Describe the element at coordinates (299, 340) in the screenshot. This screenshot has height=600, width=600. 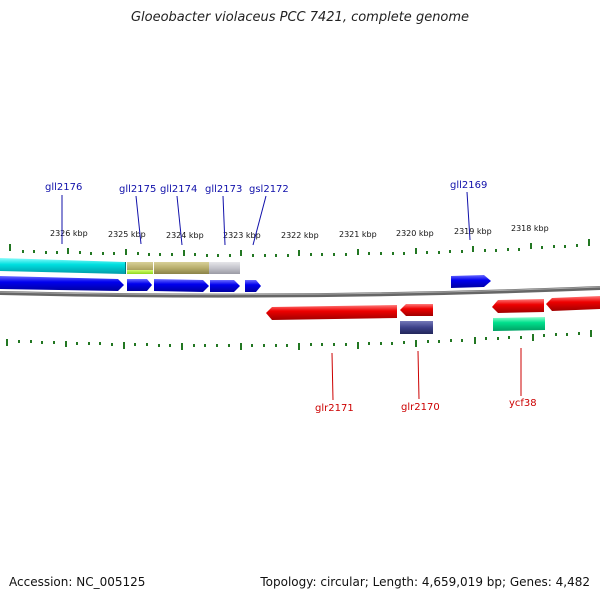
I see `lower-tick-scale` at that location.